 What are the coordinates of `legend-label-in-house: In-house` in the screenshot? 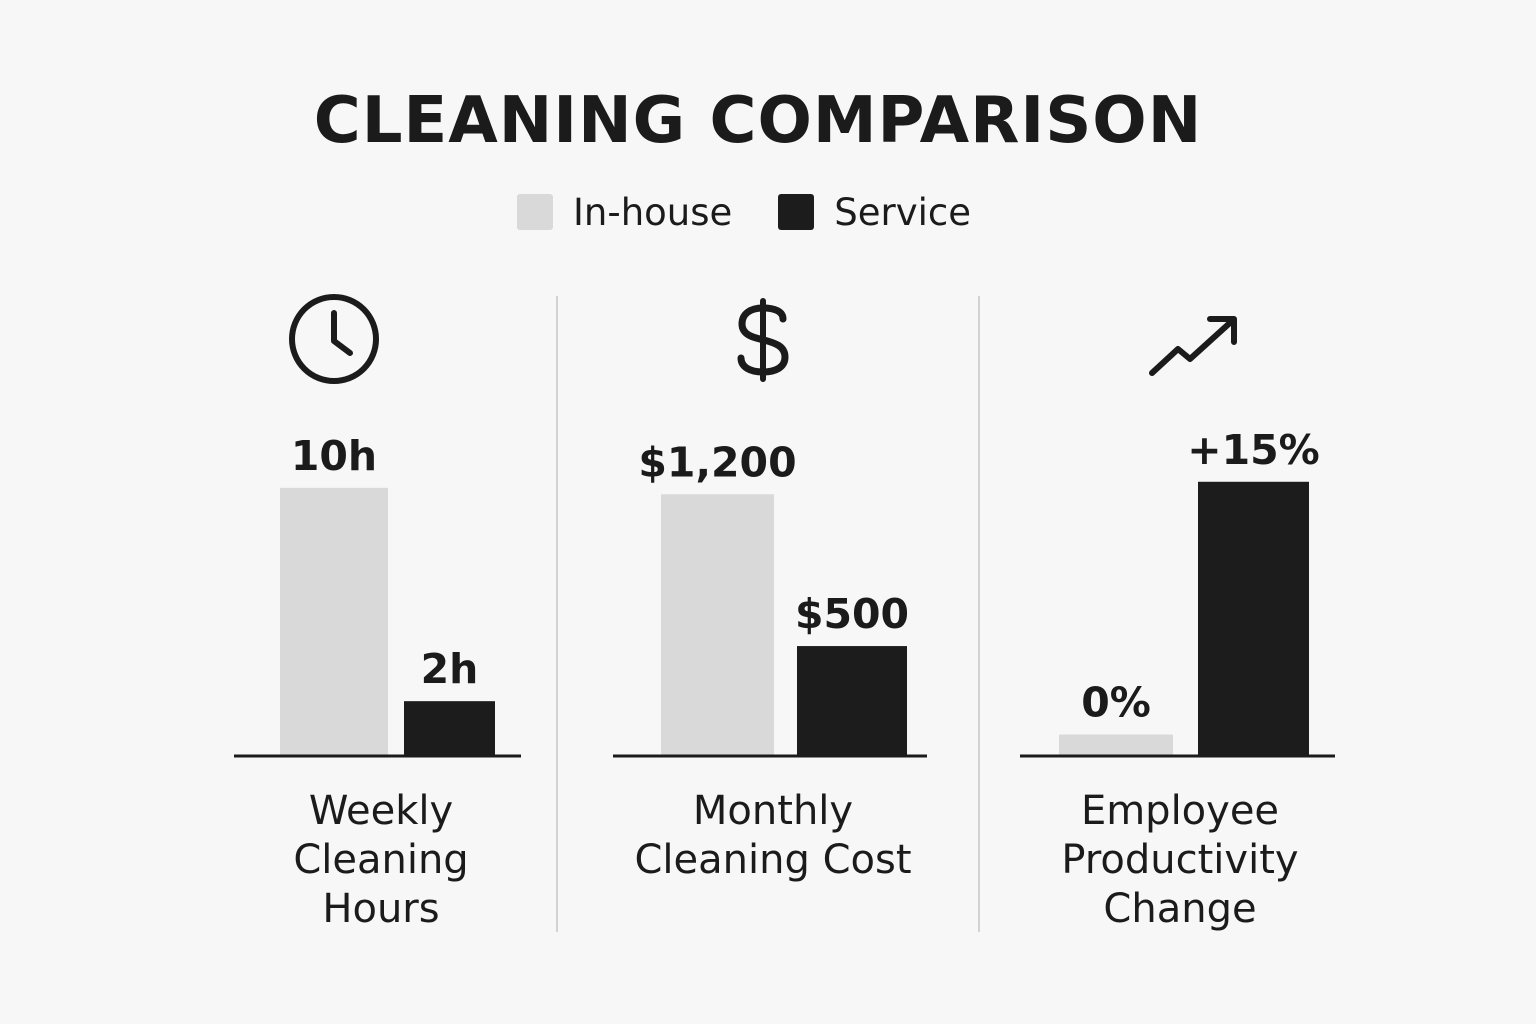 It's located at (653, 212).